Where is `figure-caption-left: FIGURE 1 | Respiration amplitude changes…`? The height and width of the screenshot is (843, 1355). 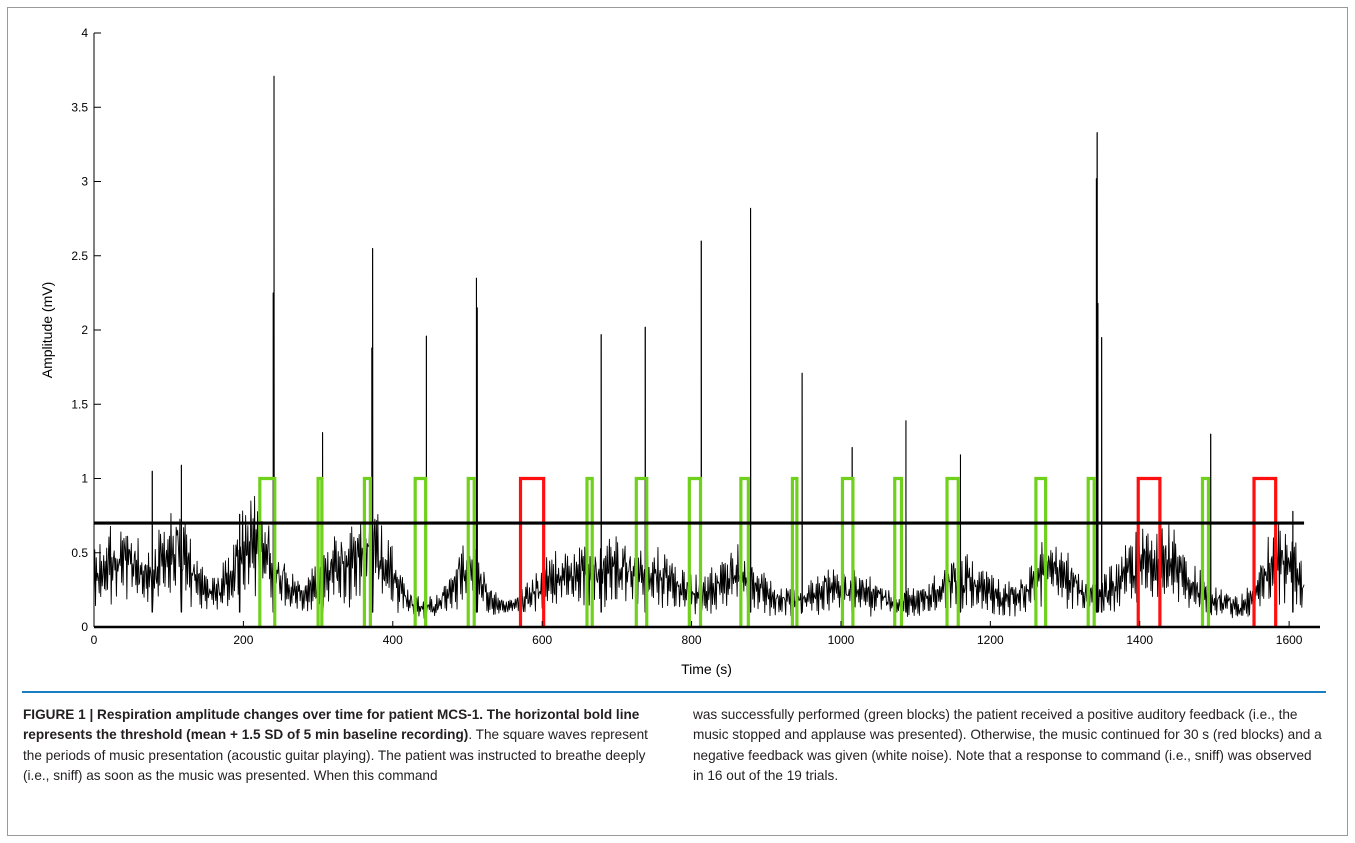
figure-caption-left: FIGURE 1 | Respiration amplitude changes… is located at coordinates (340, 746).